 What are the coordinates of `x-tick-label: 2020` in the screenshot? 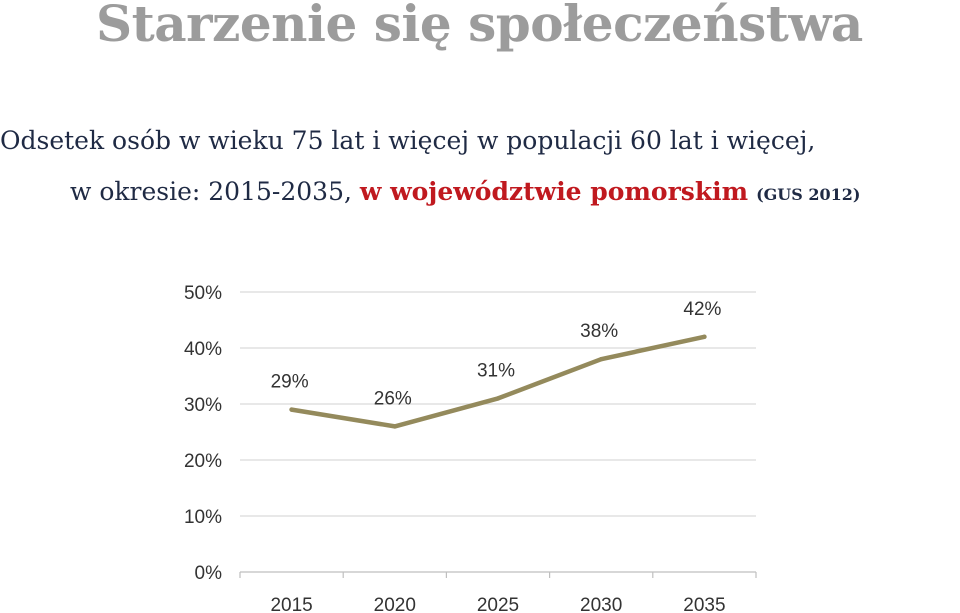 It's located at (395, 604).